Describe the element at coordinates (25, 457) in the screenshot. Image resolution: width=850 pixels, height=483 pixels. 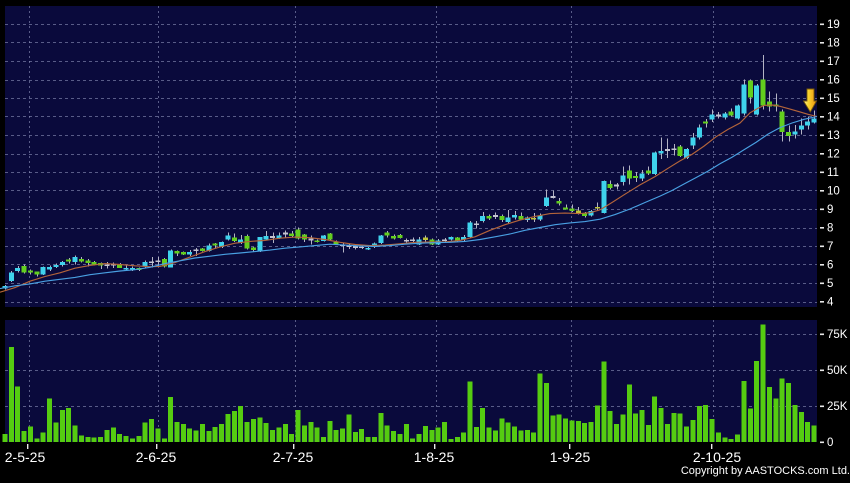
I see `svg-text: 2-5-25` at that location.